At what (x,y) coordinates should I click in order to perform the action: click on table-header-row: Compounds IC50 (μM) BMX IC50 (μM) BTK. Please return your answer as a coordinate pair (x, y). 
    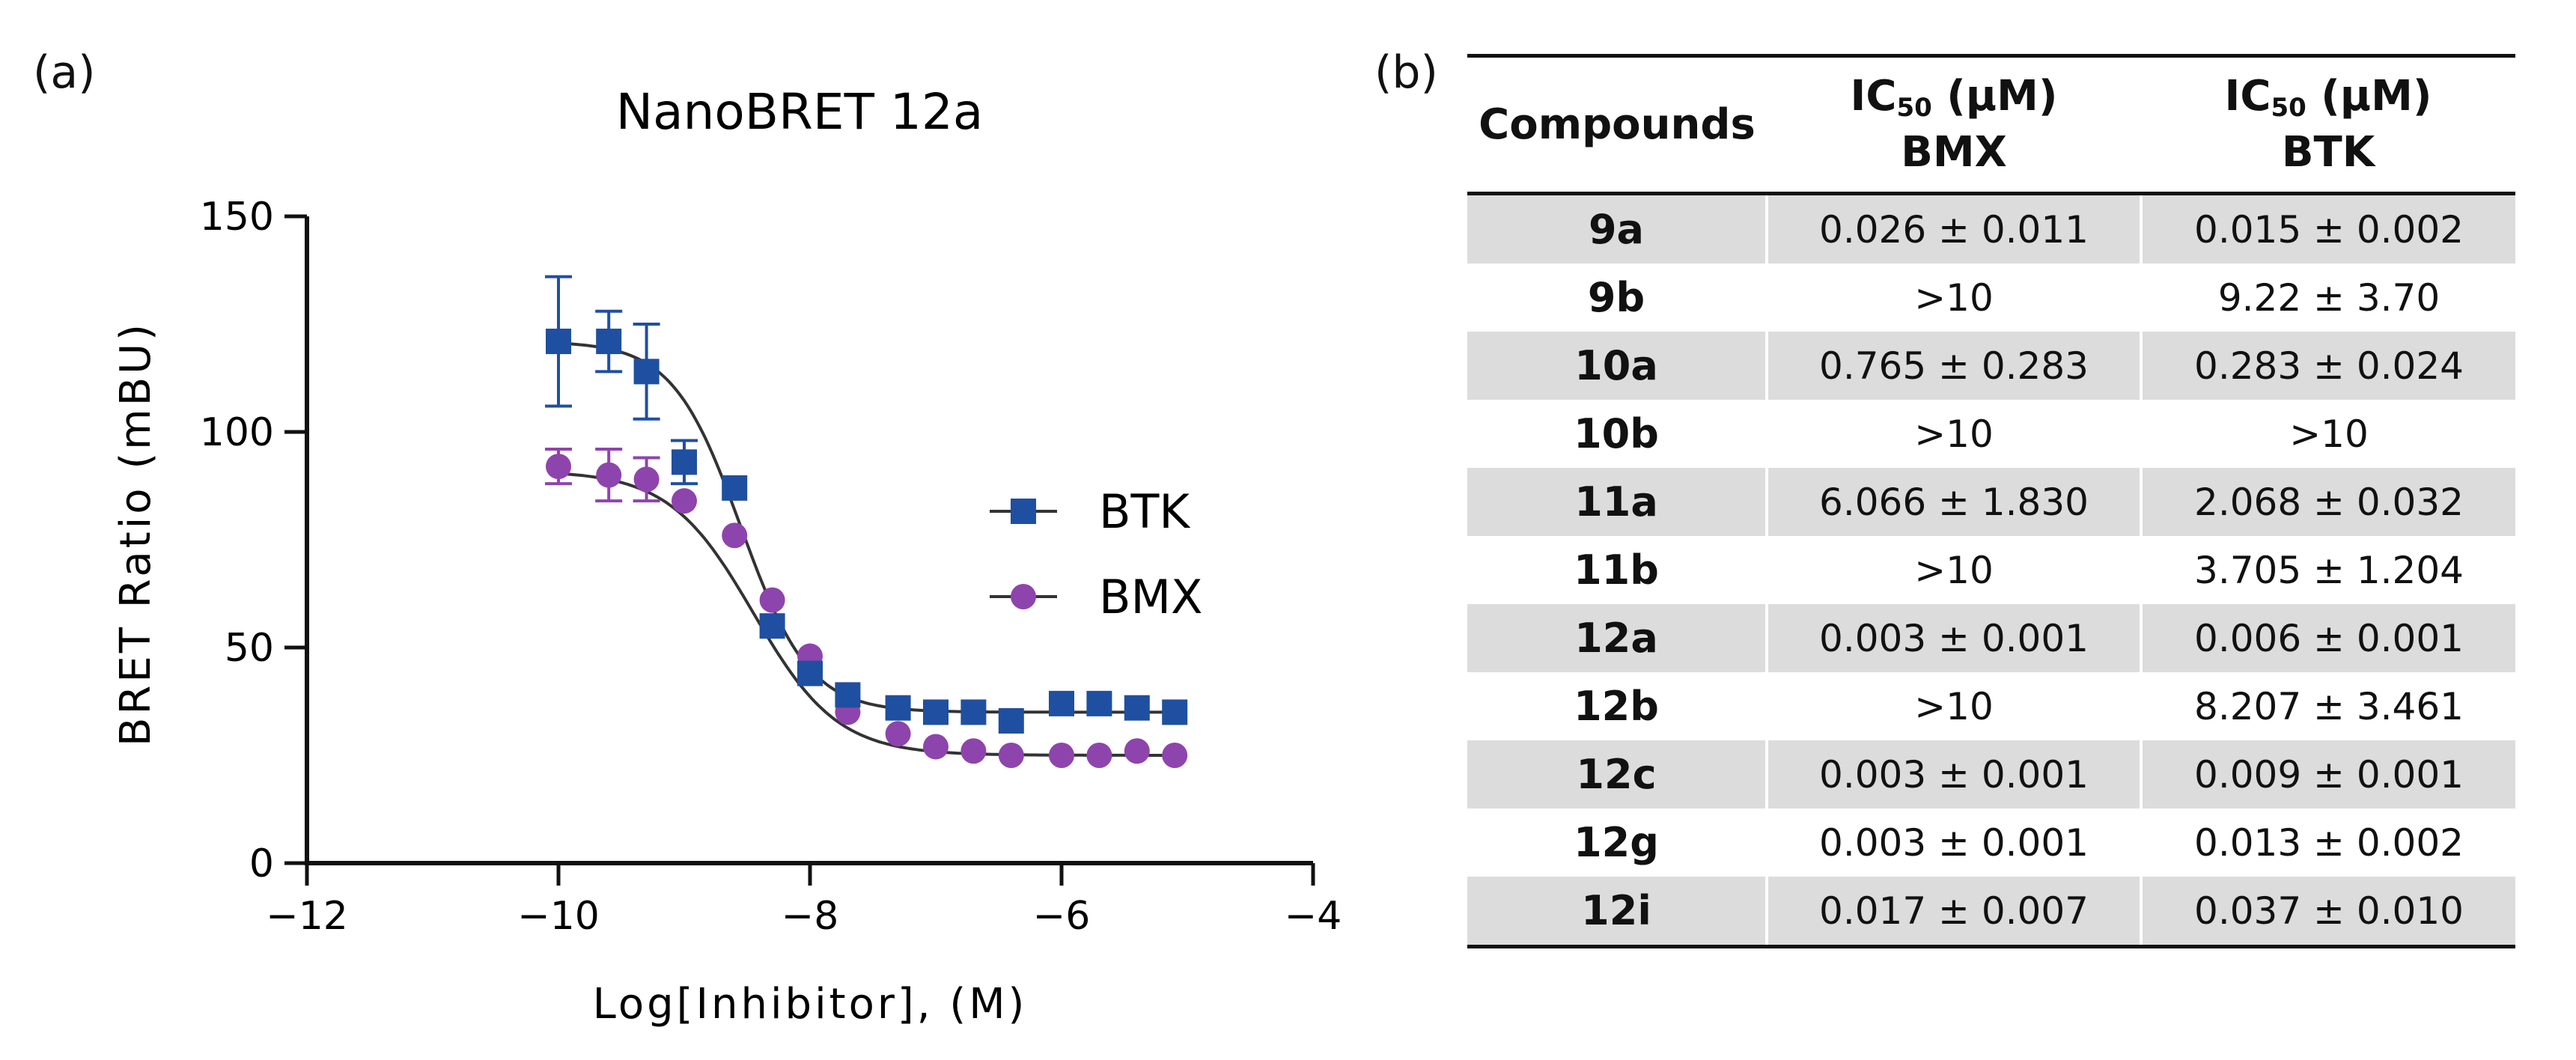
    Looking at the image, I should click on (1991, 124).